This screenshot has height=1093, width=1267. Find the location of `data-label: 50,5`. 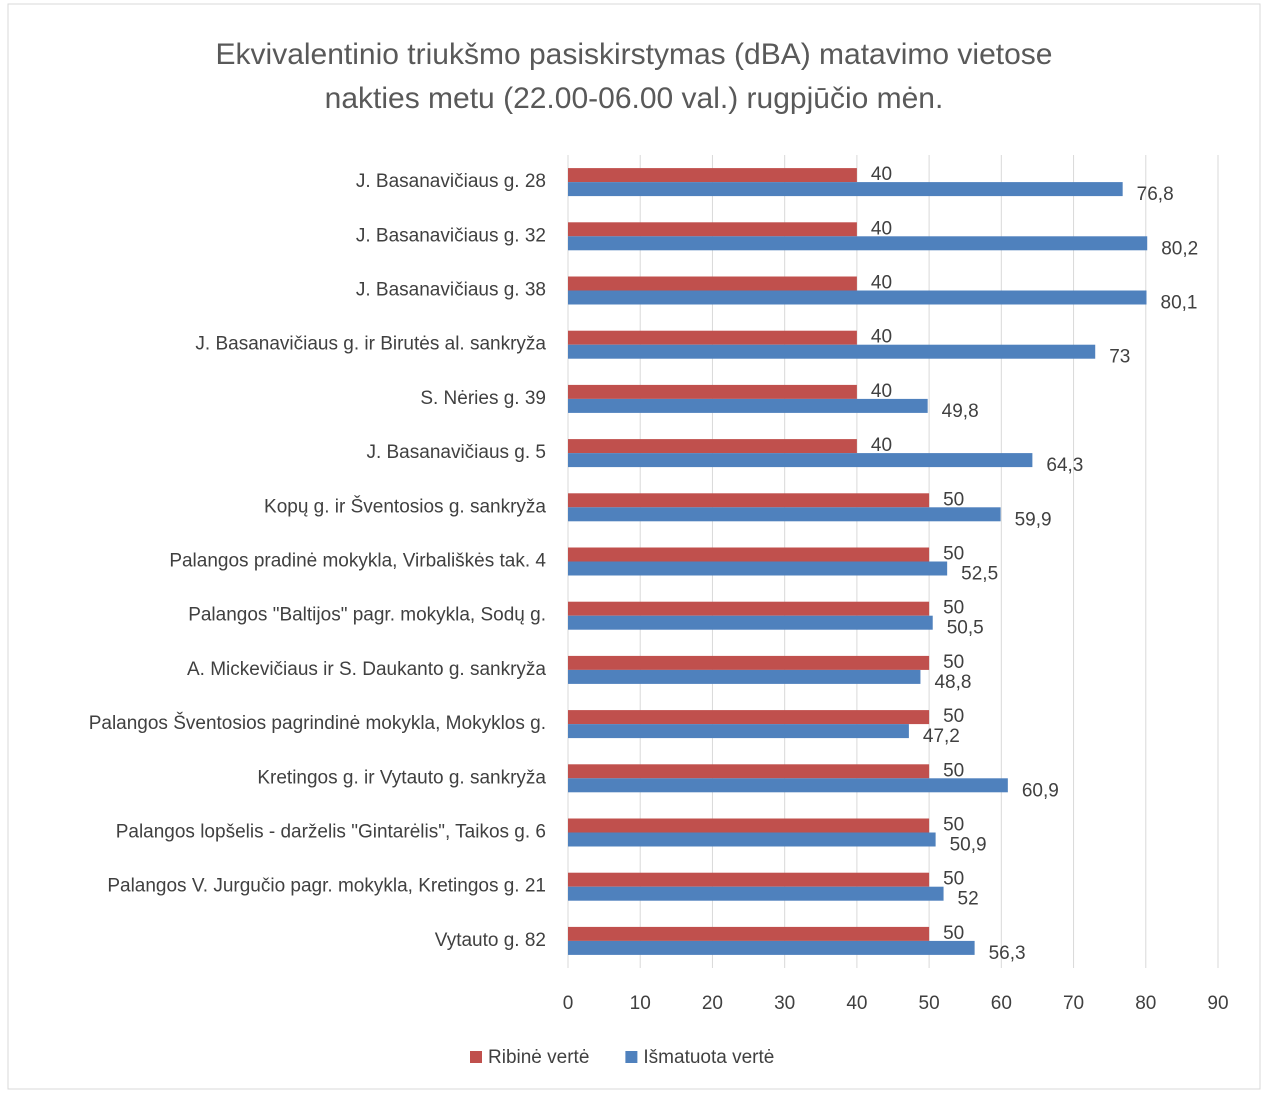

data-label: 50,5 is located at coordinates (965, 628).